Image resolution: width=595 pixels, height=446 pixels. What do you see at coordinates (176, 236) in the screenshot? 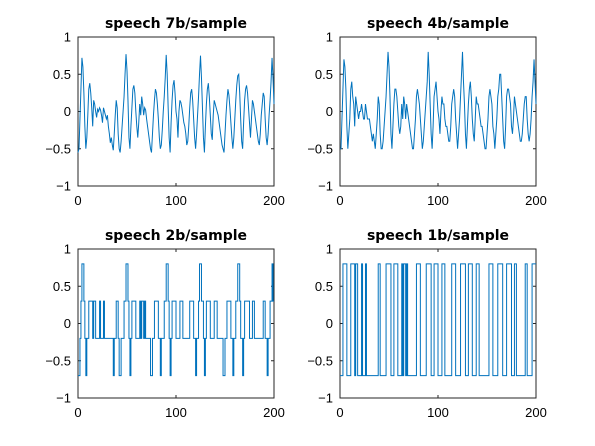
I see `subplot-title: speech 2b/sample` at bounding box center [176, 236].